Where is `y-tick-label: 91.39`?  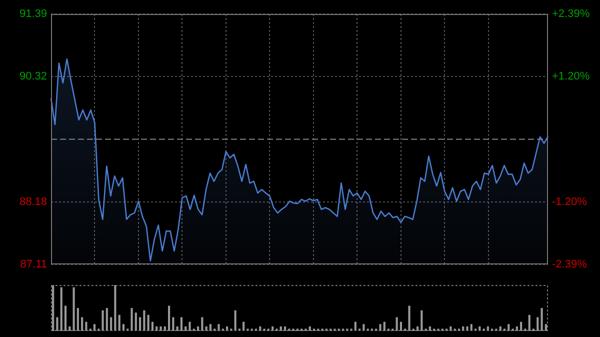 y-tick-label: 91.39 is located at coordinates (33, 14).